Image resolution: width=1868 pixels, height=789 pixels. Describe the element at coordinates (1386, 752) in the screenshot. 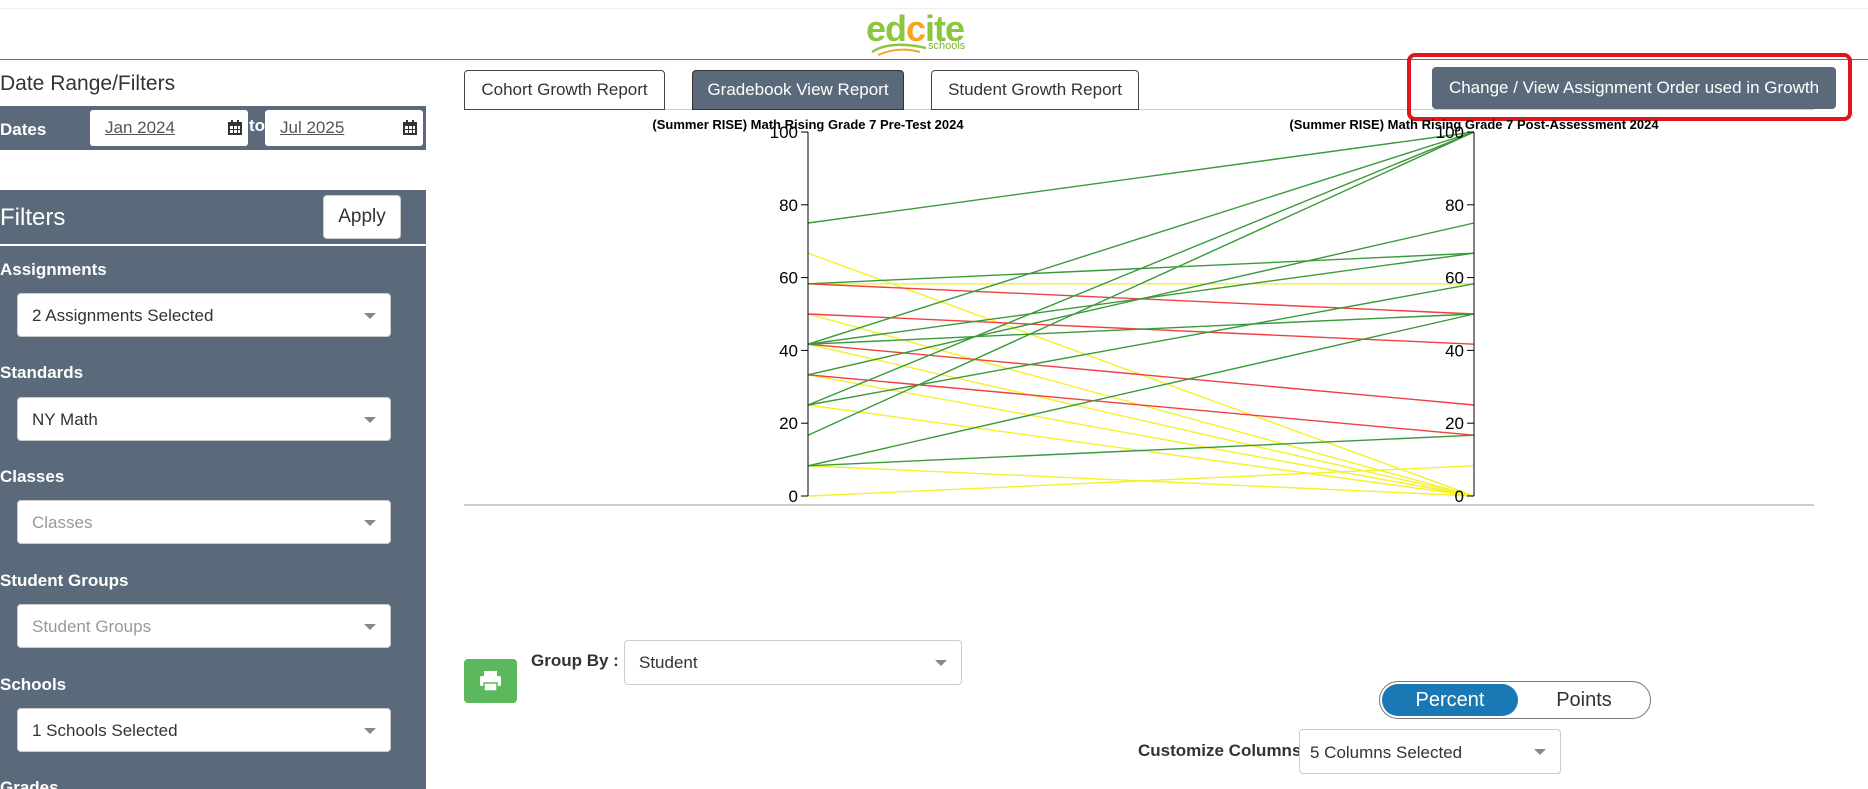

I see `customize-columns-value: 5 Columns Selected` at that location.